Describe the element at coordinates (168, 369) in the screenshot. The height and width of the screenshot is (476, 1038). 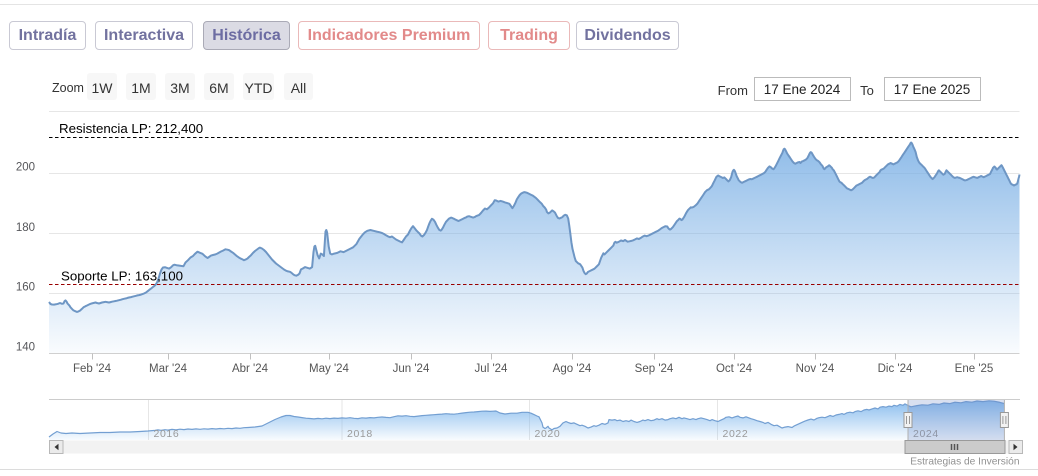
I see `svg-text: Mar '24` at that location.